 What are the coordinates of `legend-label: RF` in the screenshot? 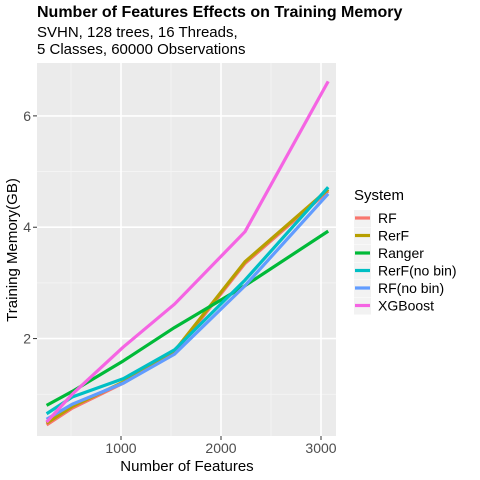 It's located at (387, 218).